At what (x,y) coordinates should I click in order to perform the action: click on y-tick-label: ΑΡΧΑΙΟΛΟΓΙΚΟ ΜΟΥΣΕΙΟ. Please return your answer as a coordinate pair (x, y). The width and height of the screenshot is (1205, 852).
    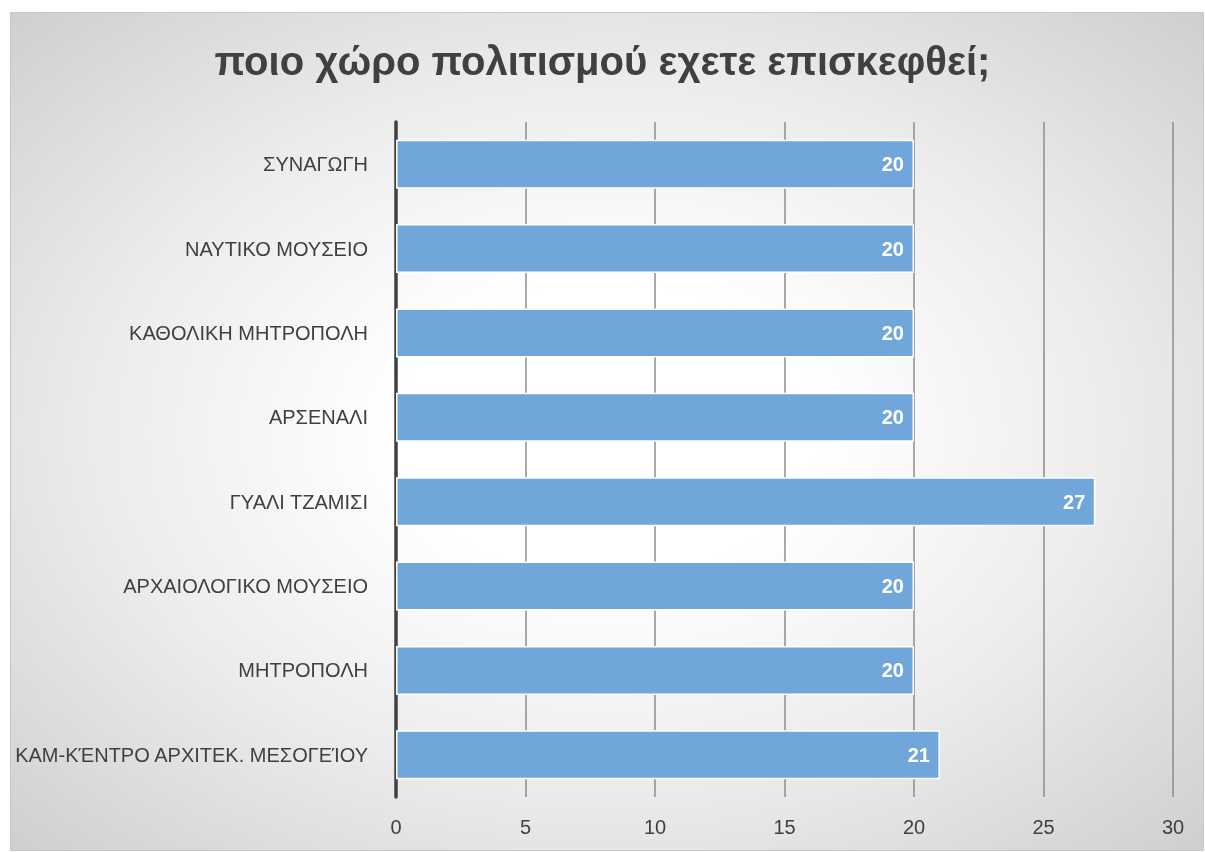
    Looking at the image, I should click on (245, 586).